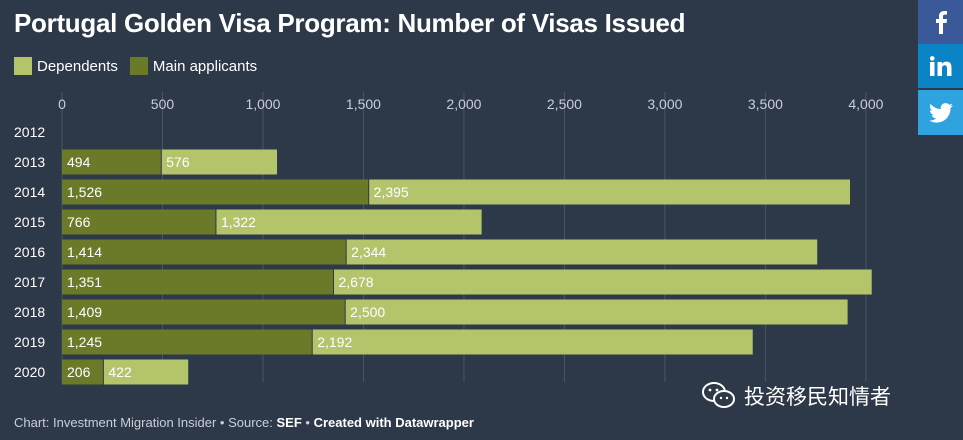  What do you see at coordinates (238, 222) in the screenshot?
I see `data-label-dependents: 1,322` at bounding box center [238, 222].